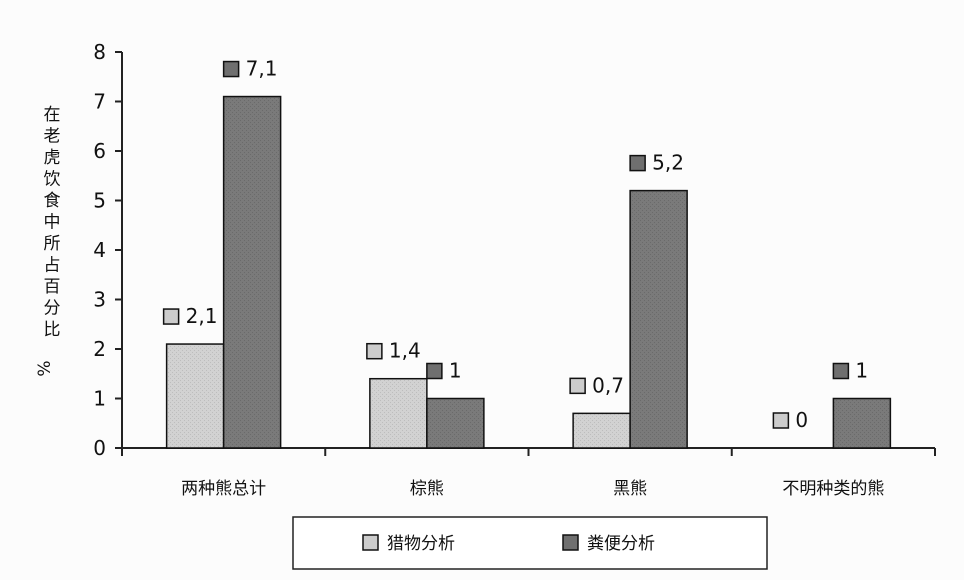 The height and width of the screenshot is (580, 964). I want to click on y-axis-label-char: 在, so click(52, 115).